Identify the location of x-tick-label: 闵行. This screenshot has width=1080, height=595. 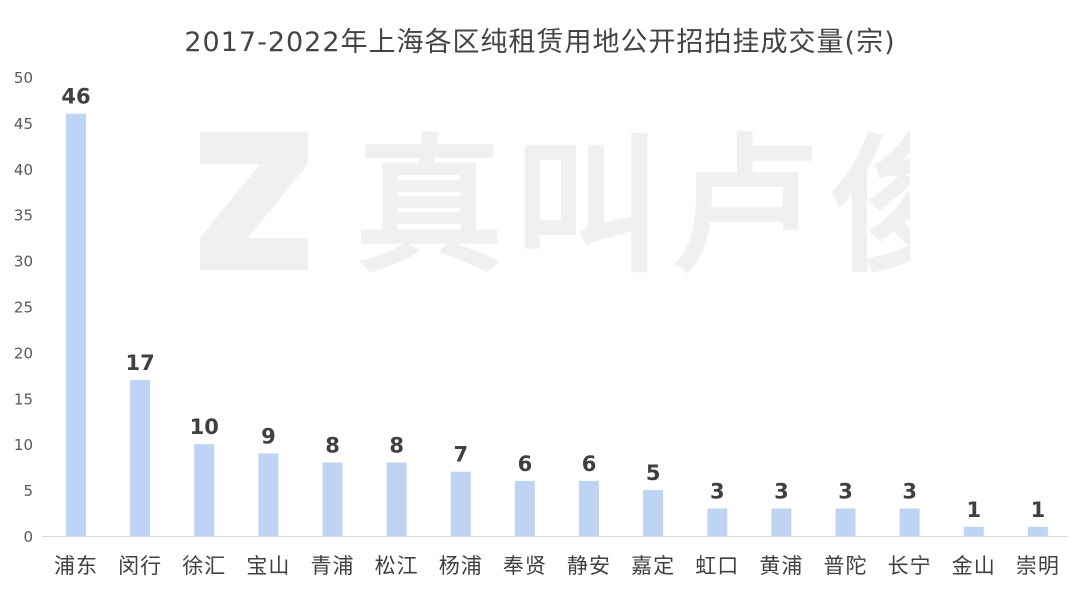
(140, 566).